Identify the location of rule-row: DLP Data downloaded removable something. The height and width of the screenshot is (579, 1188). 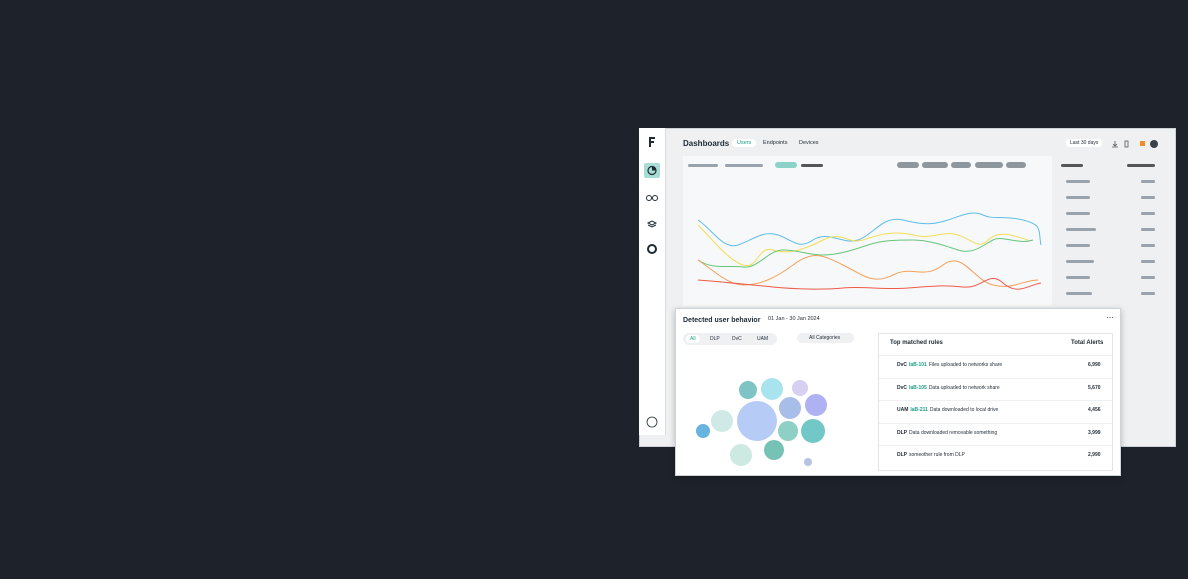
(947, 433).